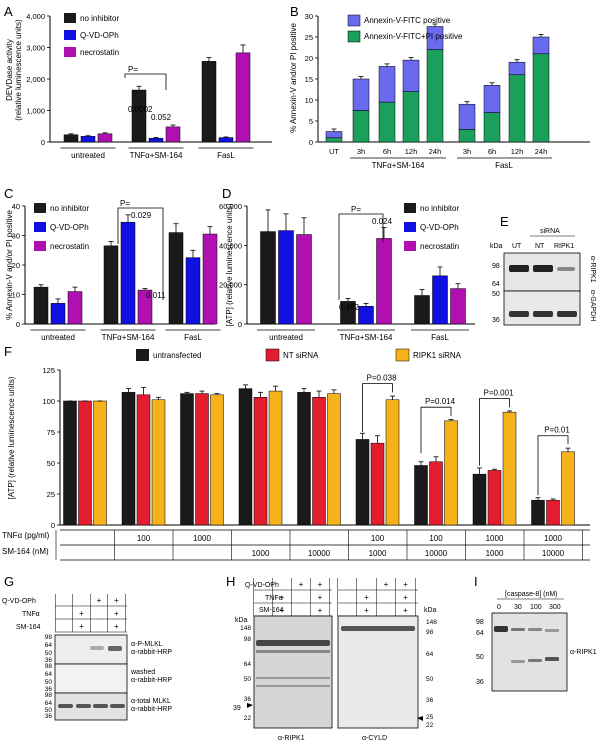  What do you see at coordinates (274, 598) in the screenshot?
I see `blot-h-row-tnf: TNFα` at bounding box center [274, 598].